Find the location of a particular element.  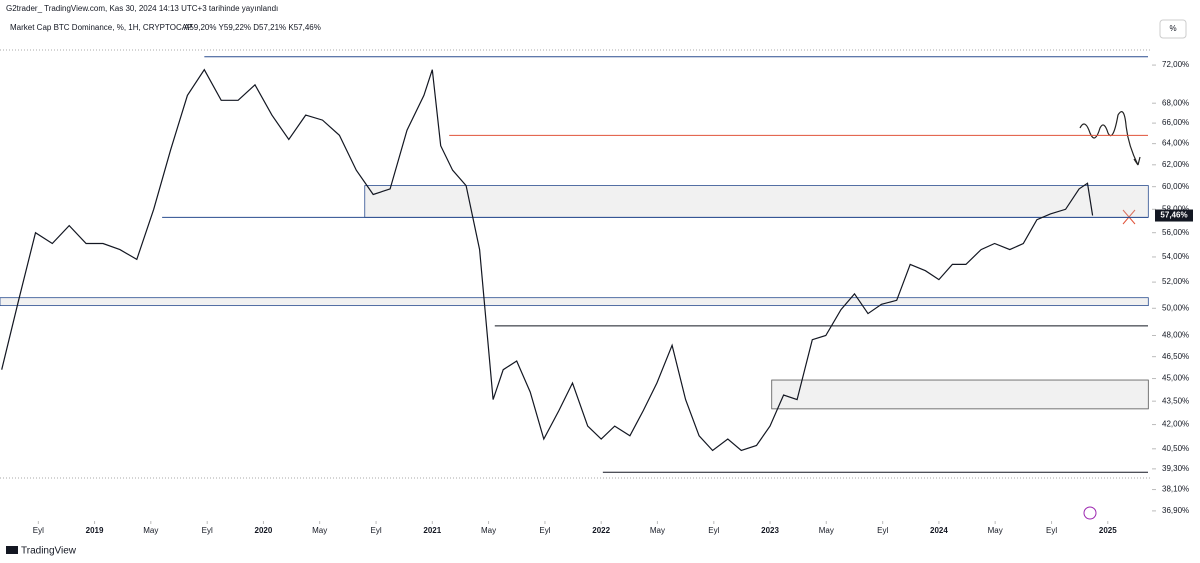

y-tick-label: 66,00% is located at coordinates (1175, 122).